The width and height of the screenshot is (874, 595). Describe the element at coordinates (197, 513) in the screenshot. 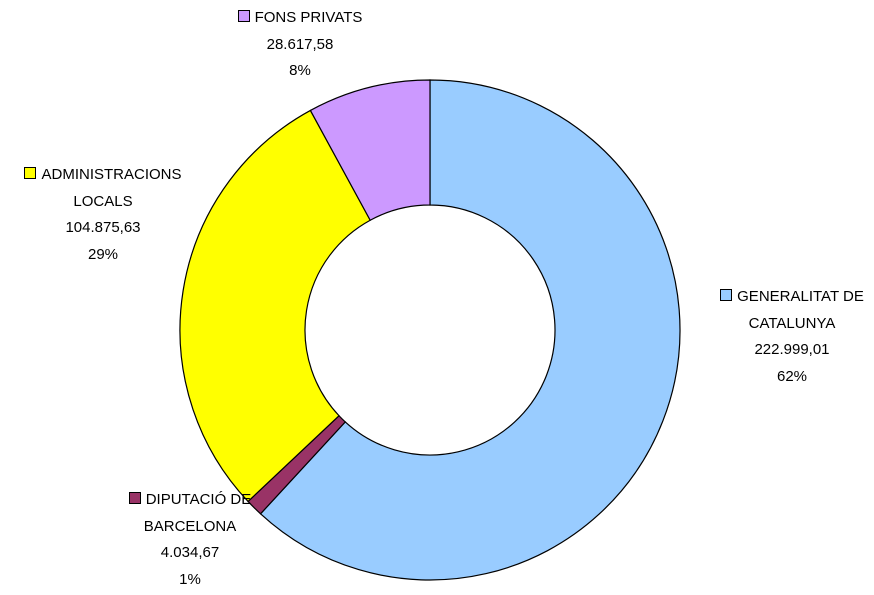

I see `category-name: DIPUTACIÓ DE BARCELONA` at that location.